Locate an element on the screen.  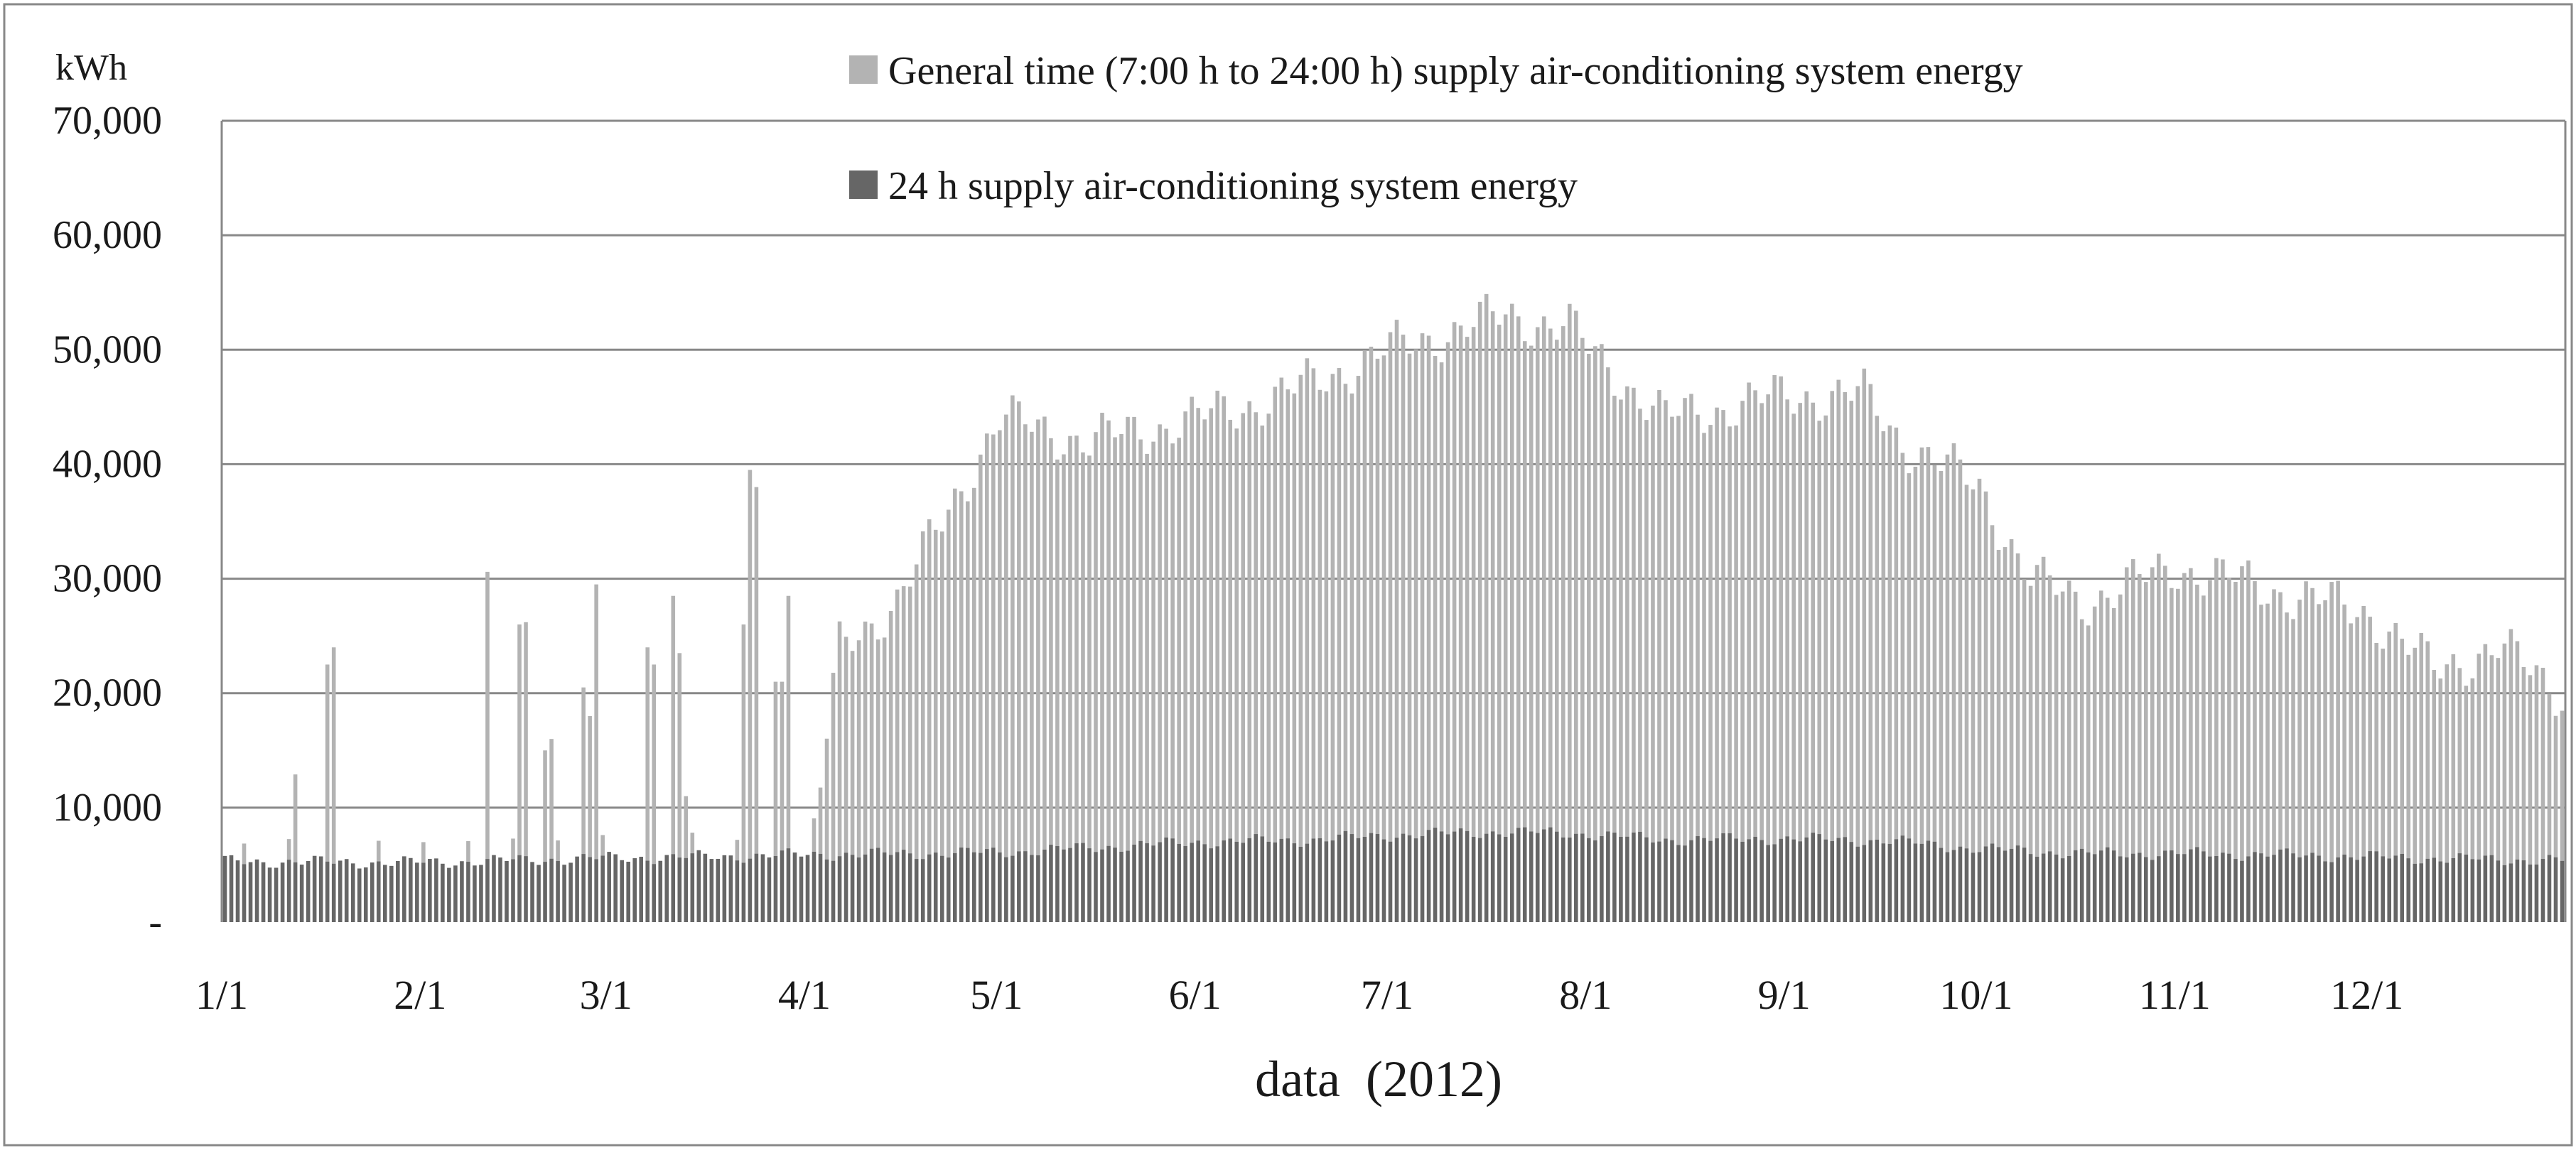
x-tick-label: 10/1 is located at coordinates (1976, 995).